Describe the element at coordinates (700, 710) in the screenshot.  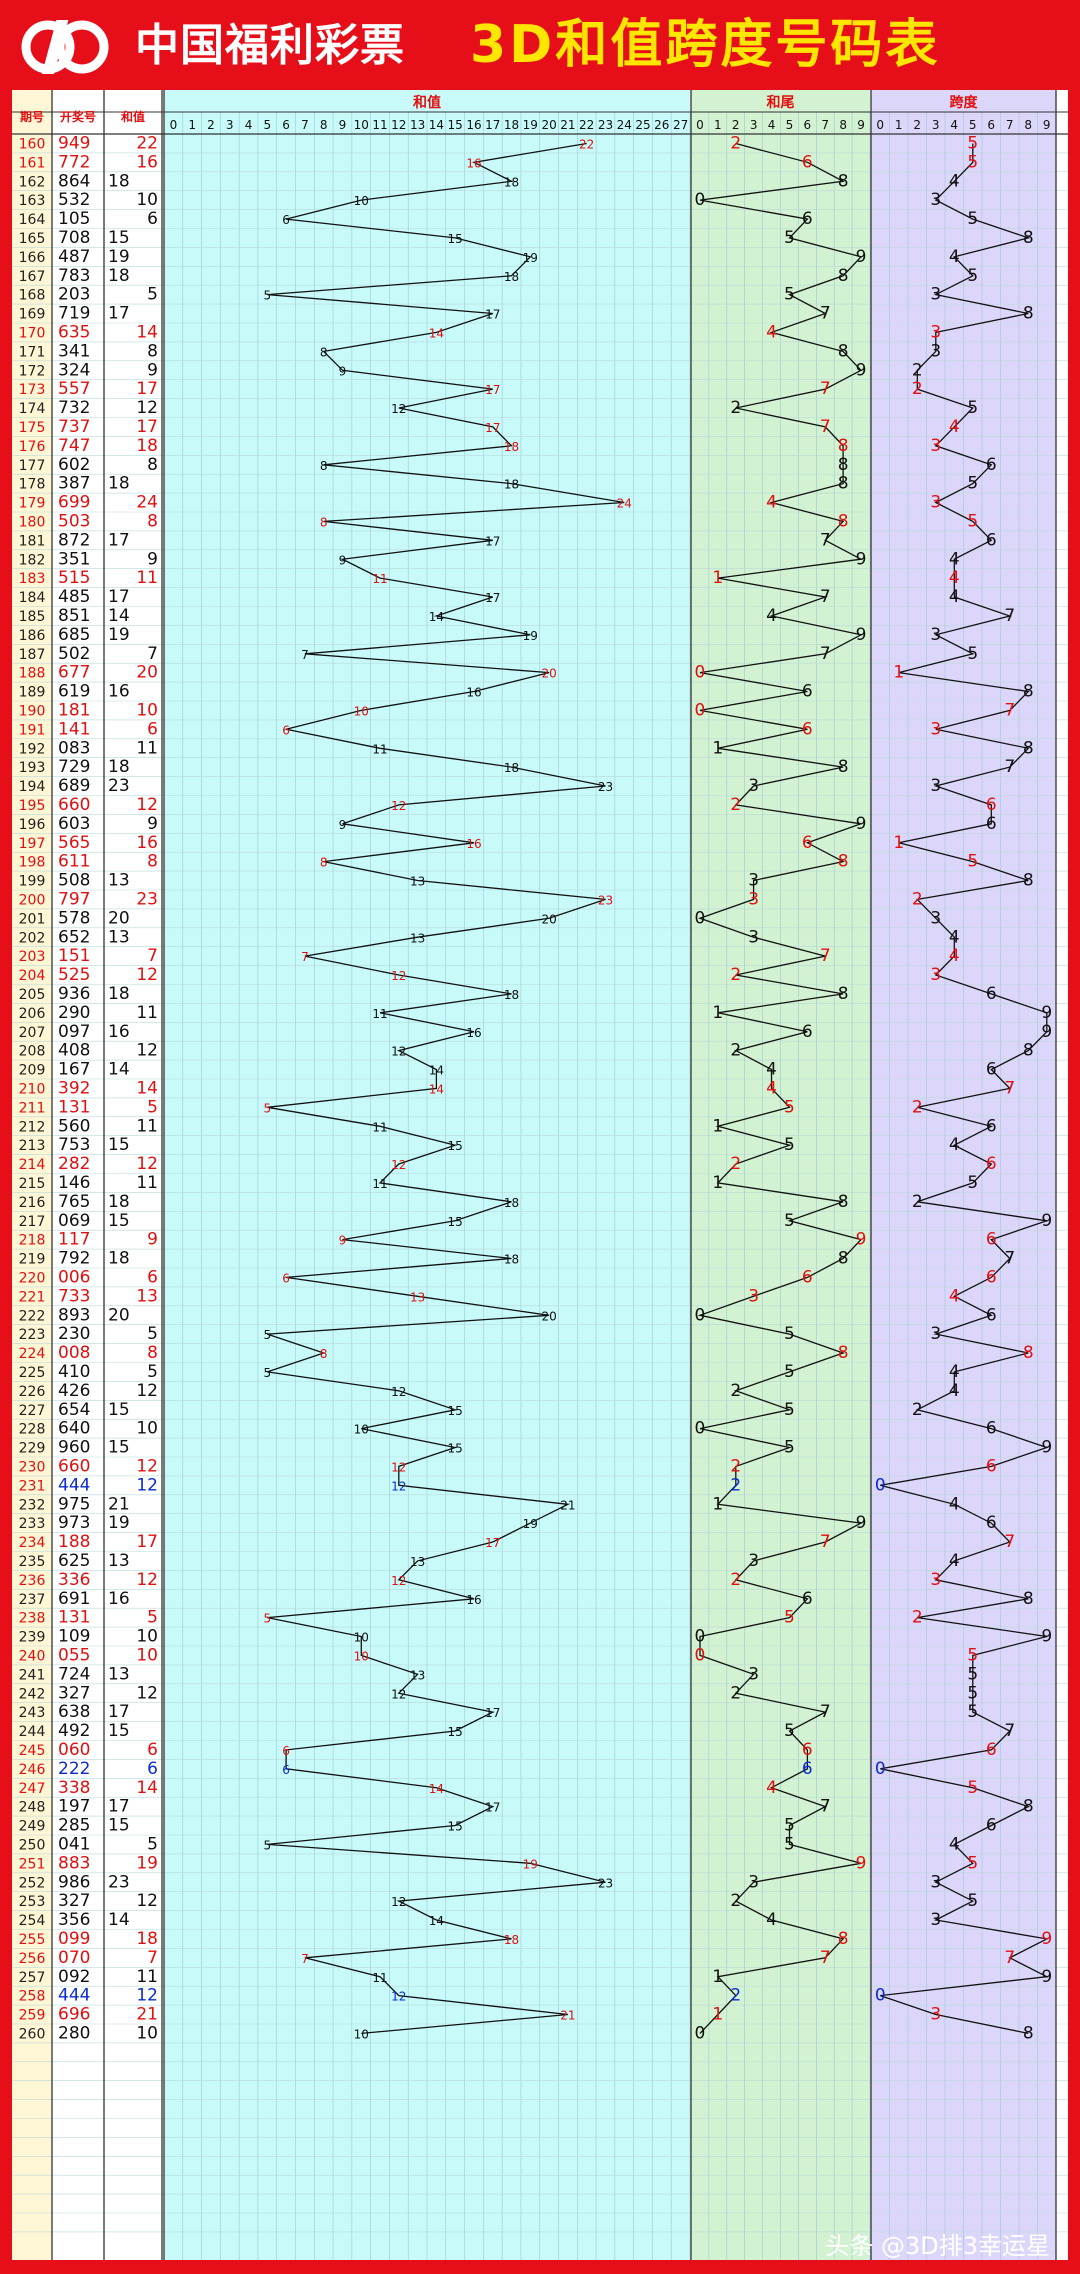
I see `hewei-point: 0` at that location.